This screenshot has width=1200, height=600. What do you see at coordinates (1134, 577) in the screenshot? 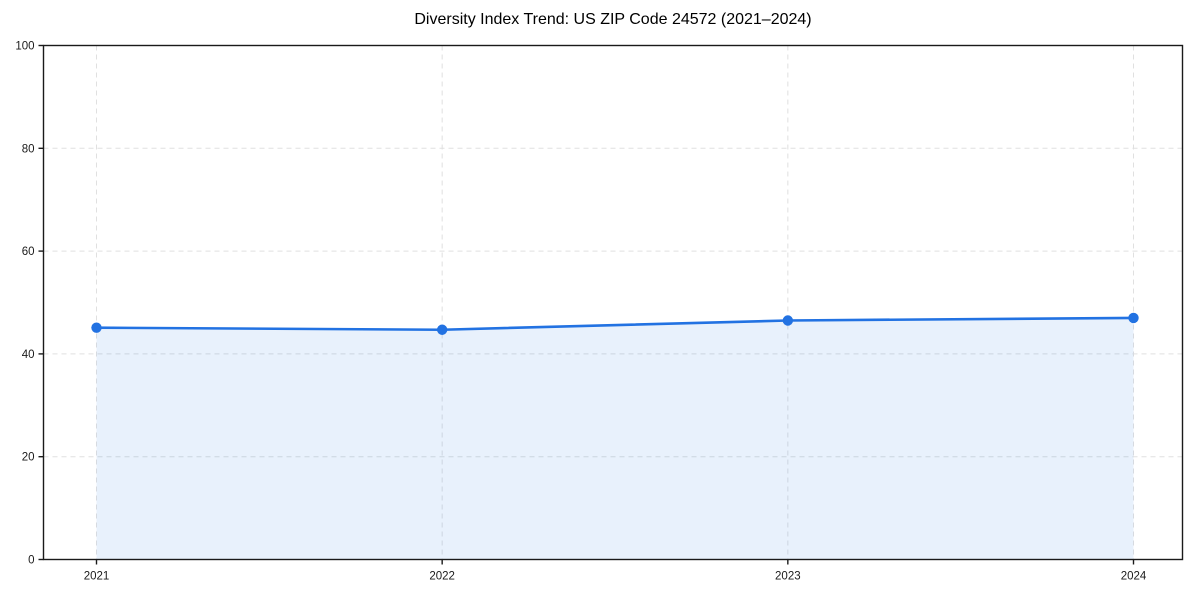
I see `x-tick-label: 2024` at bounding box center [1134, 577].